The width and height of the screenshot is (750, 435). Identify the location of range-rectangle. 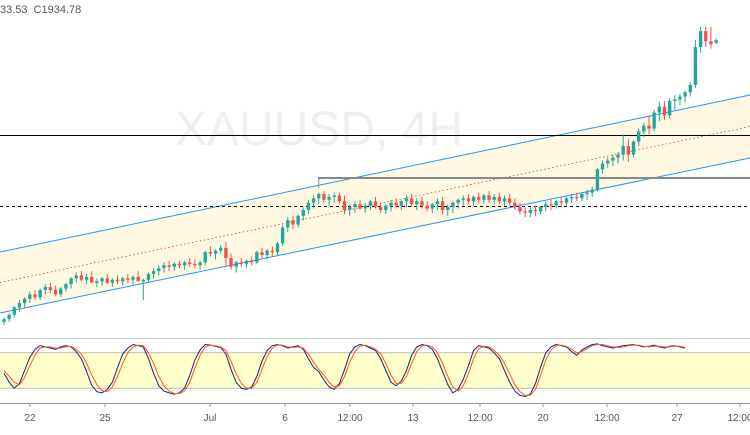
(534, 178).